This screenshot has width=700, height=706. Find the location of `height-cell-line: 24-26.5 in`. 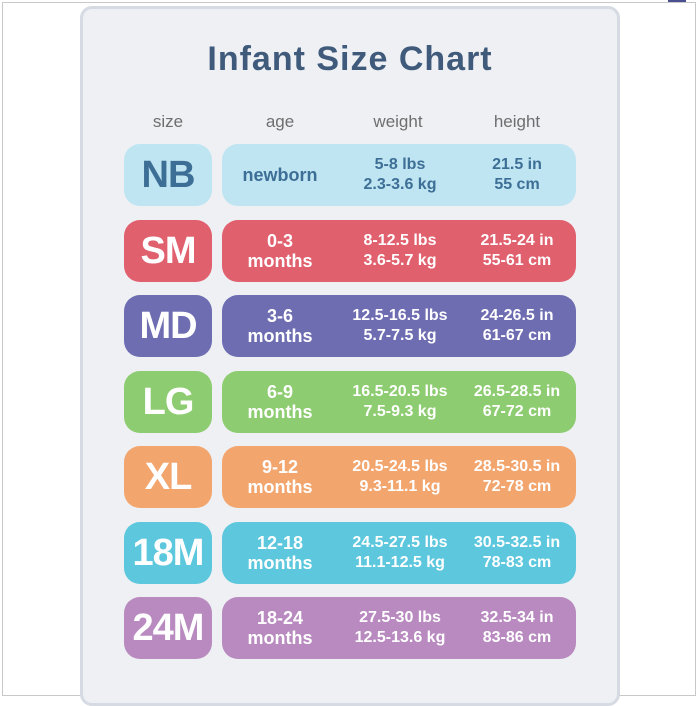

height-cell-line: 24-26.5 in is located at coordinates (517, 315).